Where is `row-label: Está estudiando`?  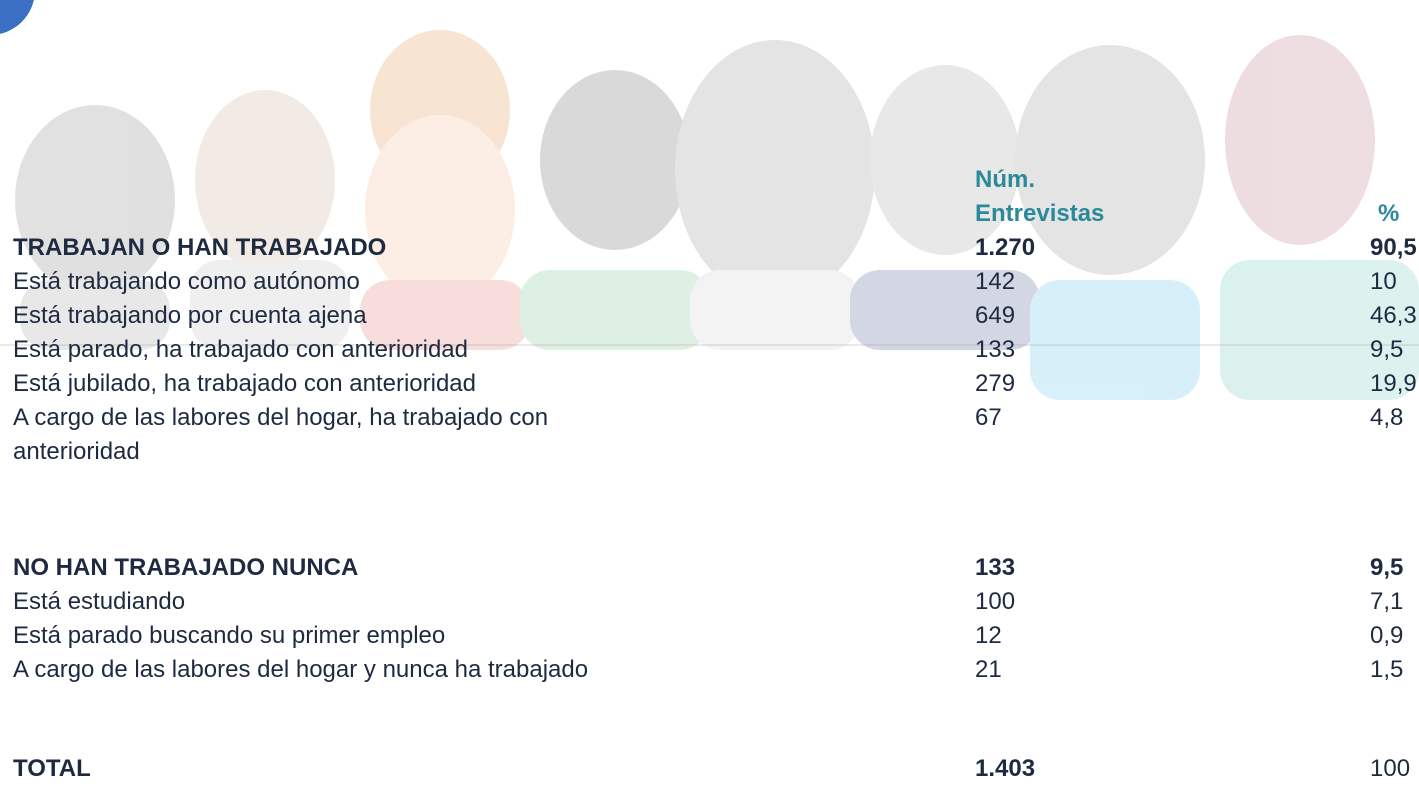 row-label: Está estudiando is located at coordinates (99, 601).